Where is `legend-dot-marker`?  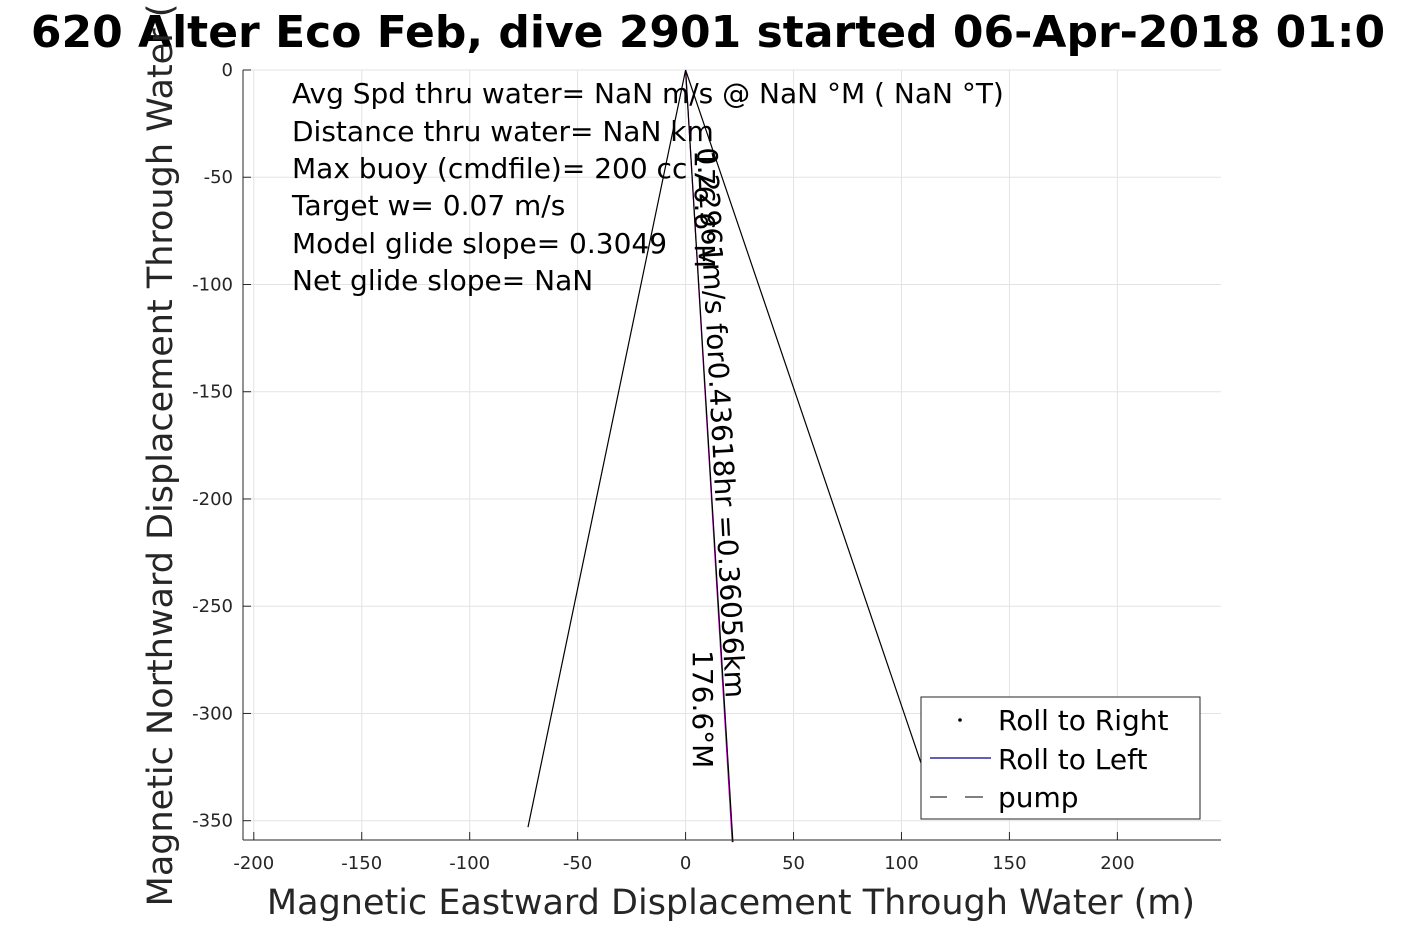
legend-dot-marker is located at coordinates (960, 720).